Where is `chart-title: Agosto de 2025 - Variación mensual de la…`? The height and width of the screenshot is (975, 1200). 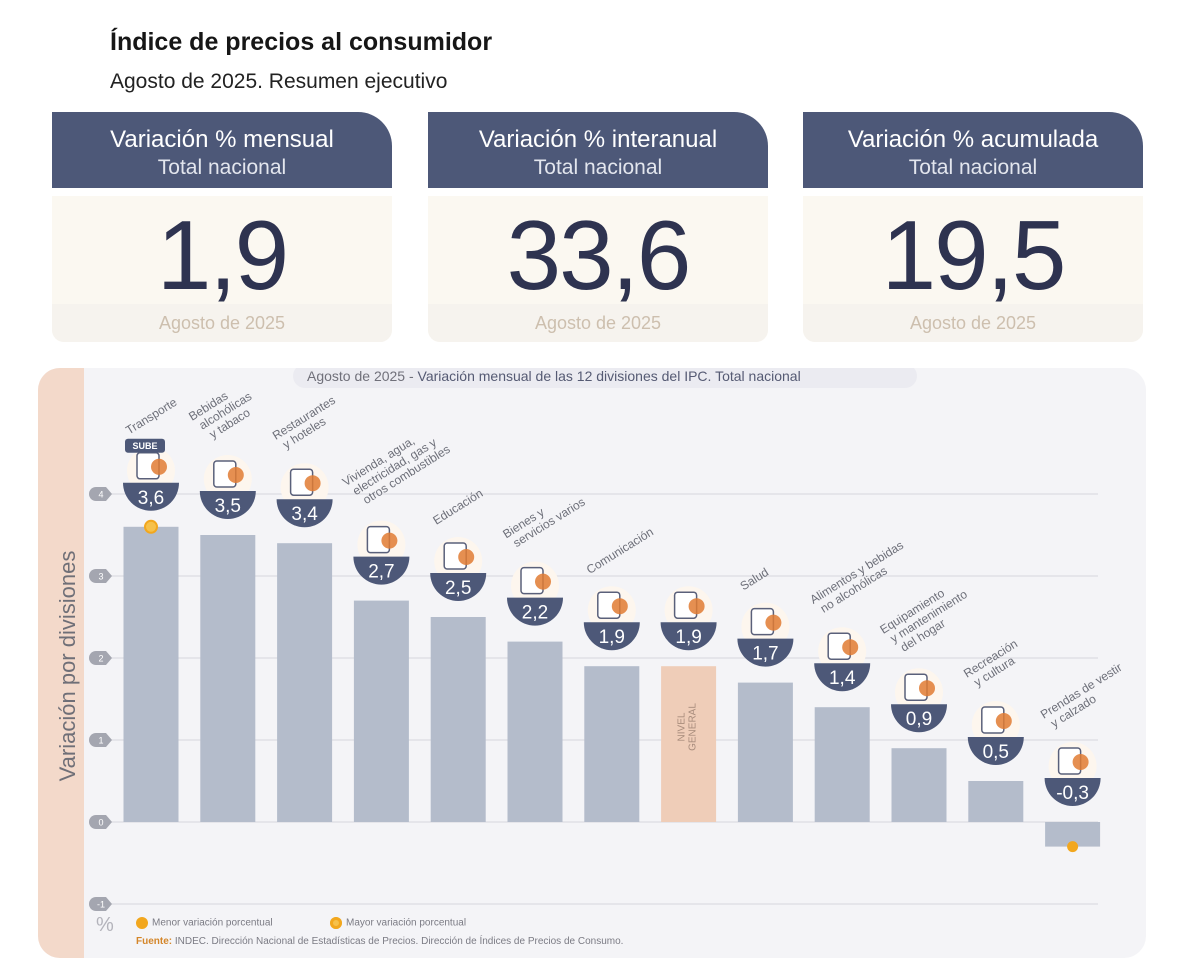
chart-title: Agosto de 2025 - Variación mensual de la… is located at coordinates (605, 378).